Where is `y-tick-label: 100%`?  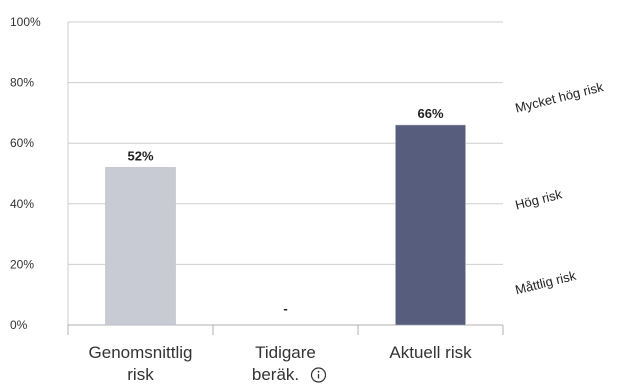 y-tick-label: 100% is located at coordinates (25, 22).